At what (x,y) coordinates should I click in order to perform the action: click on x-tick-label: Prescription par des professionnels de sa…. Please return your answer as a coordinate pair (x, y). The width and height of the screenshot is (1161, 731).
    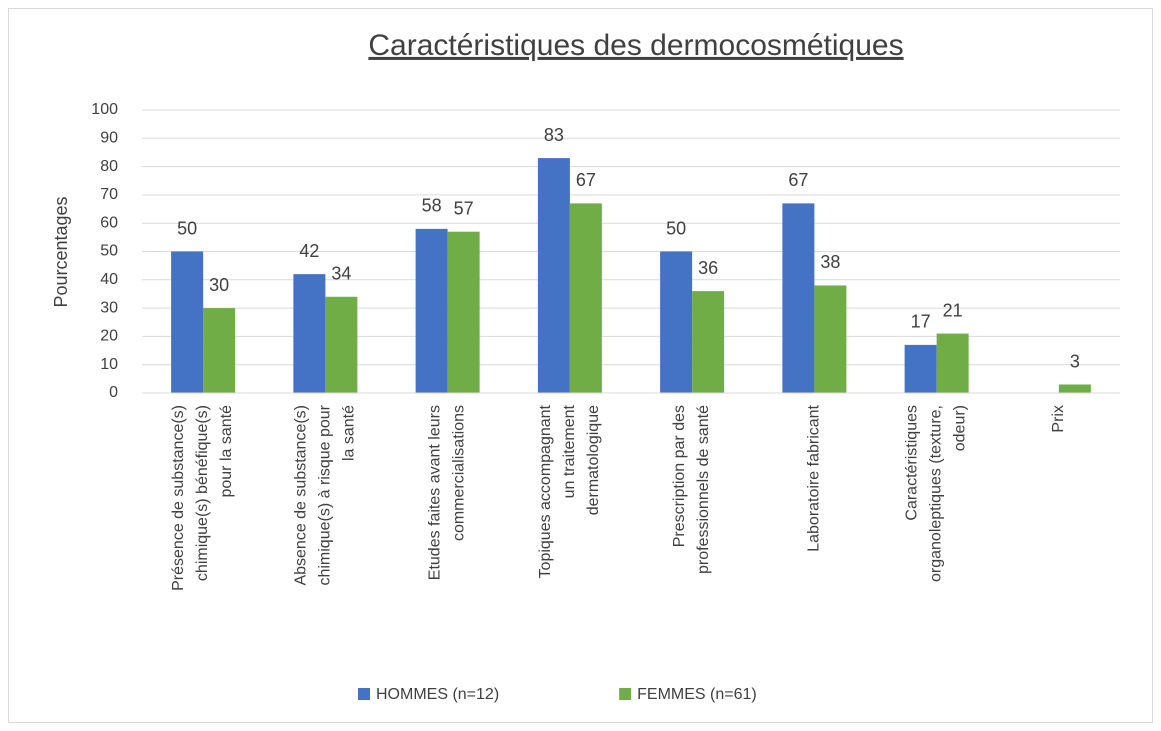
    Looking at the image, I should click on (691, 489).